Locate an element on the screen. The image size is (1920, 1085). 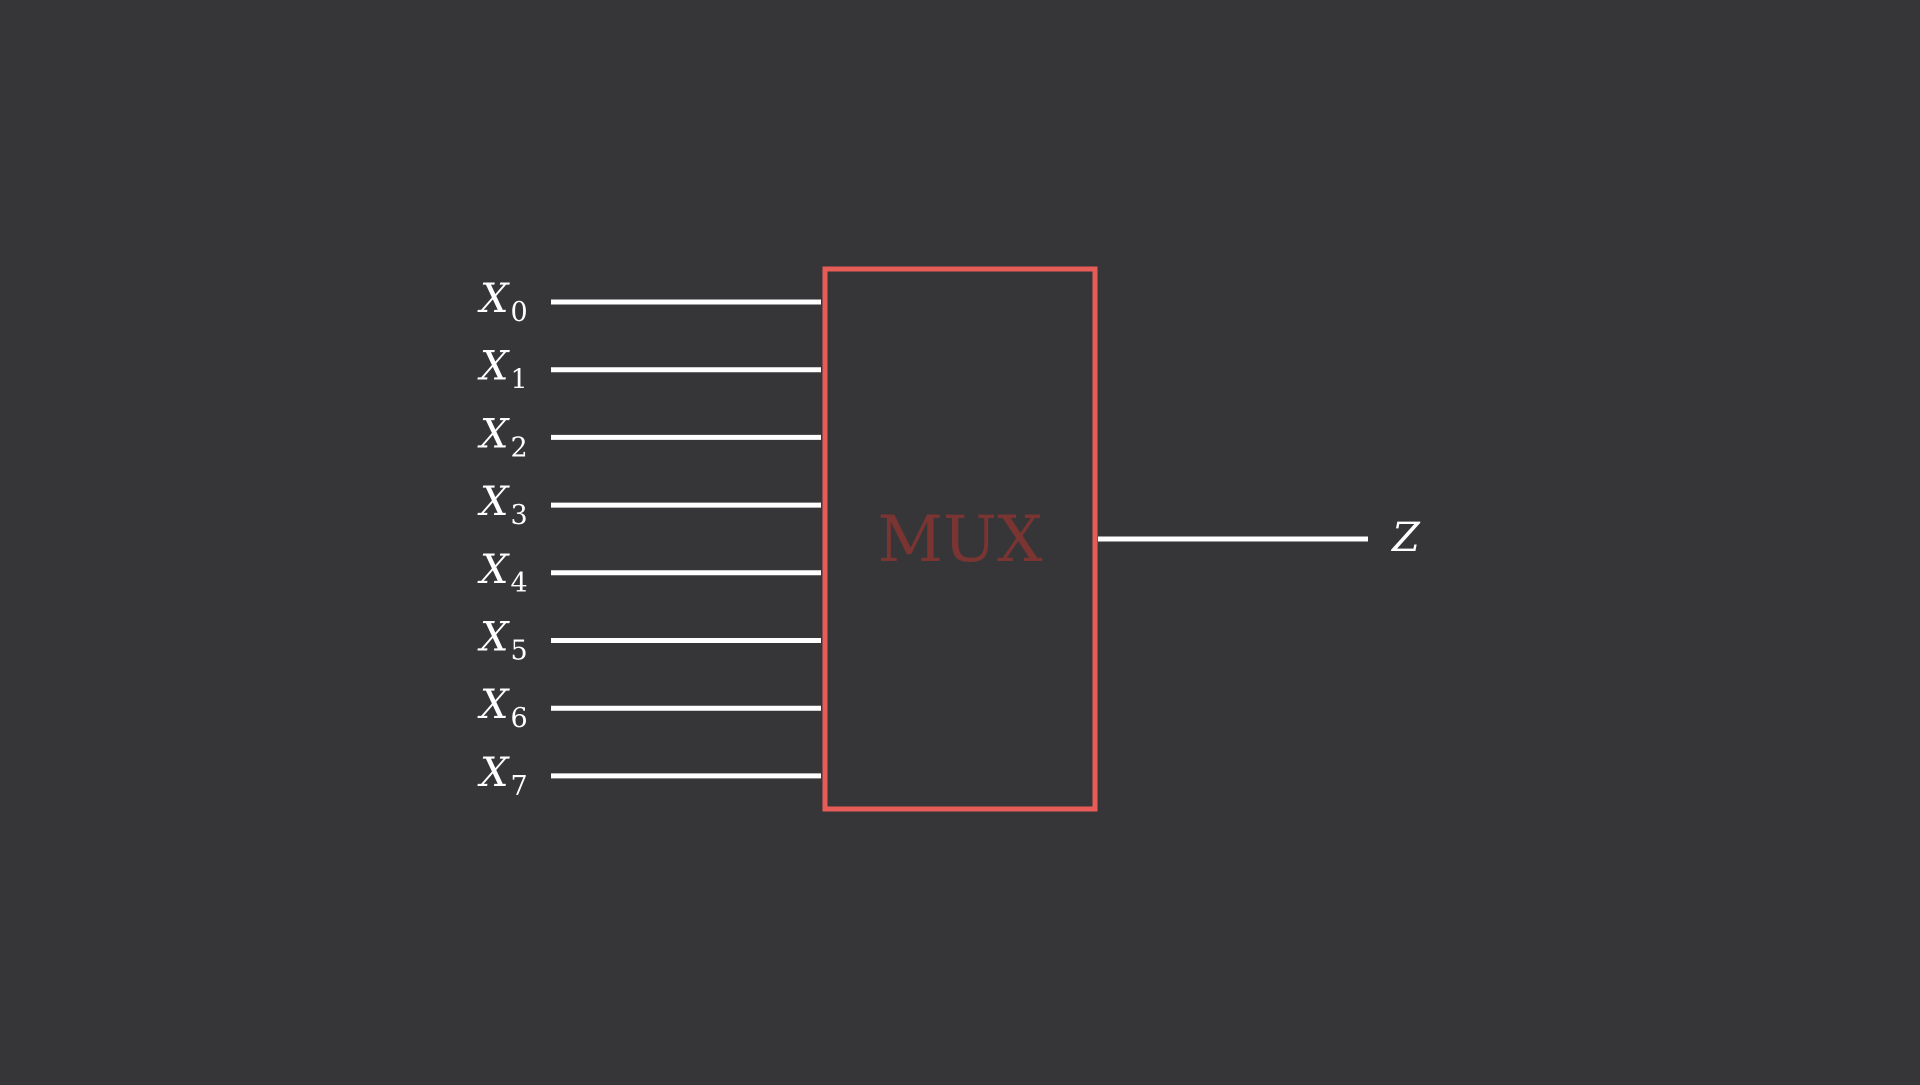
input-label-subscript: 3 is located at coordinates (518, 515).